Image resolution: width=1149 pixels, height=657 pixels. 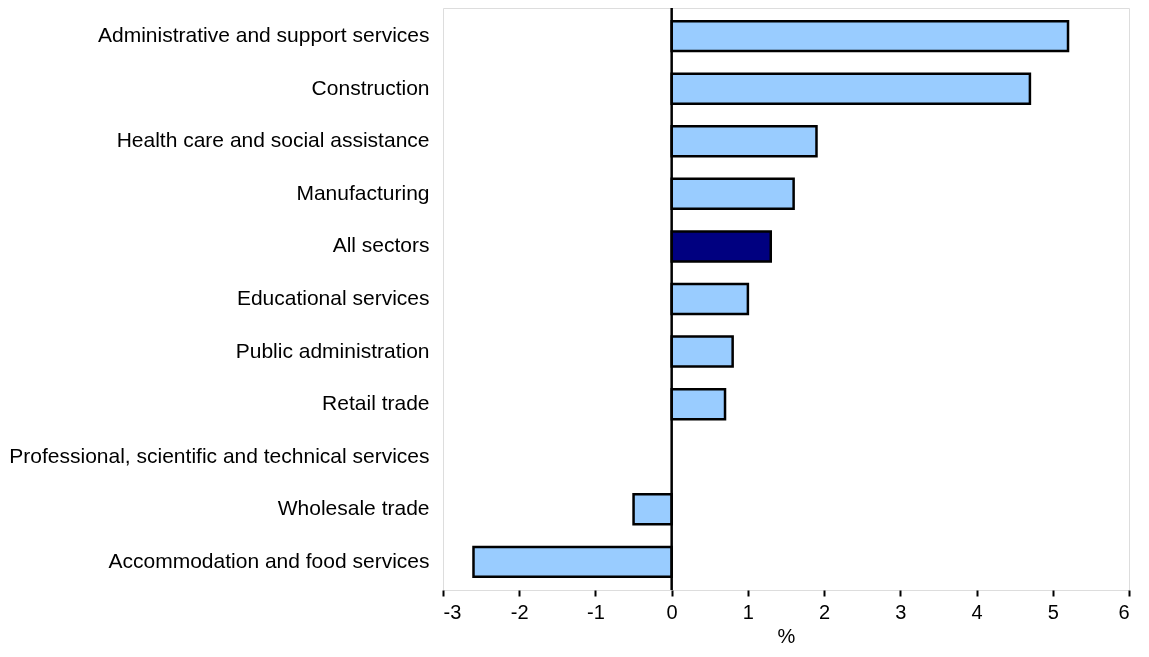 What do you see at coordinates (1124, 611) in the screenshot?
I see `x-tick-label: 6` at bounding box center [1124, 611].